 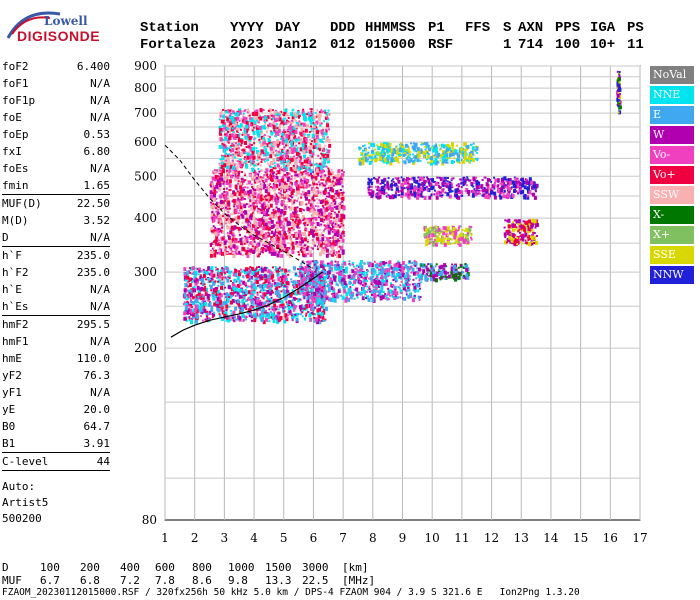 What do you see at coordinates (56, 246) in the screenshot?
I see `param-divider` at bounding box center [56, 246].